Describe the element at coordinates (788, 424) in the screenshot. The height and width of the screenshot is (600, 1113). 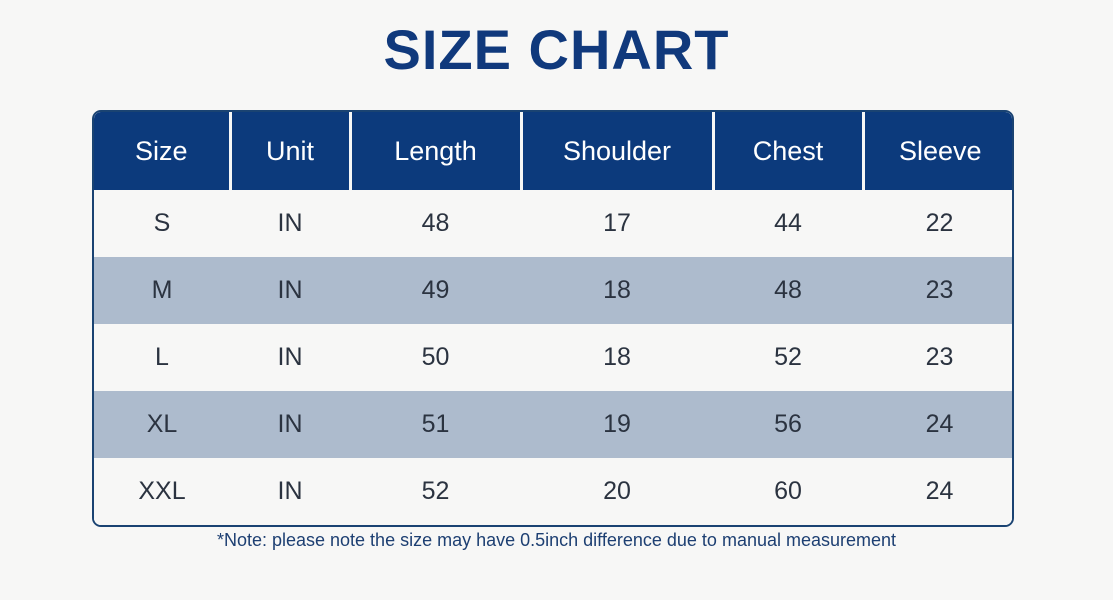
I see `cell-chest: 56` at that location.